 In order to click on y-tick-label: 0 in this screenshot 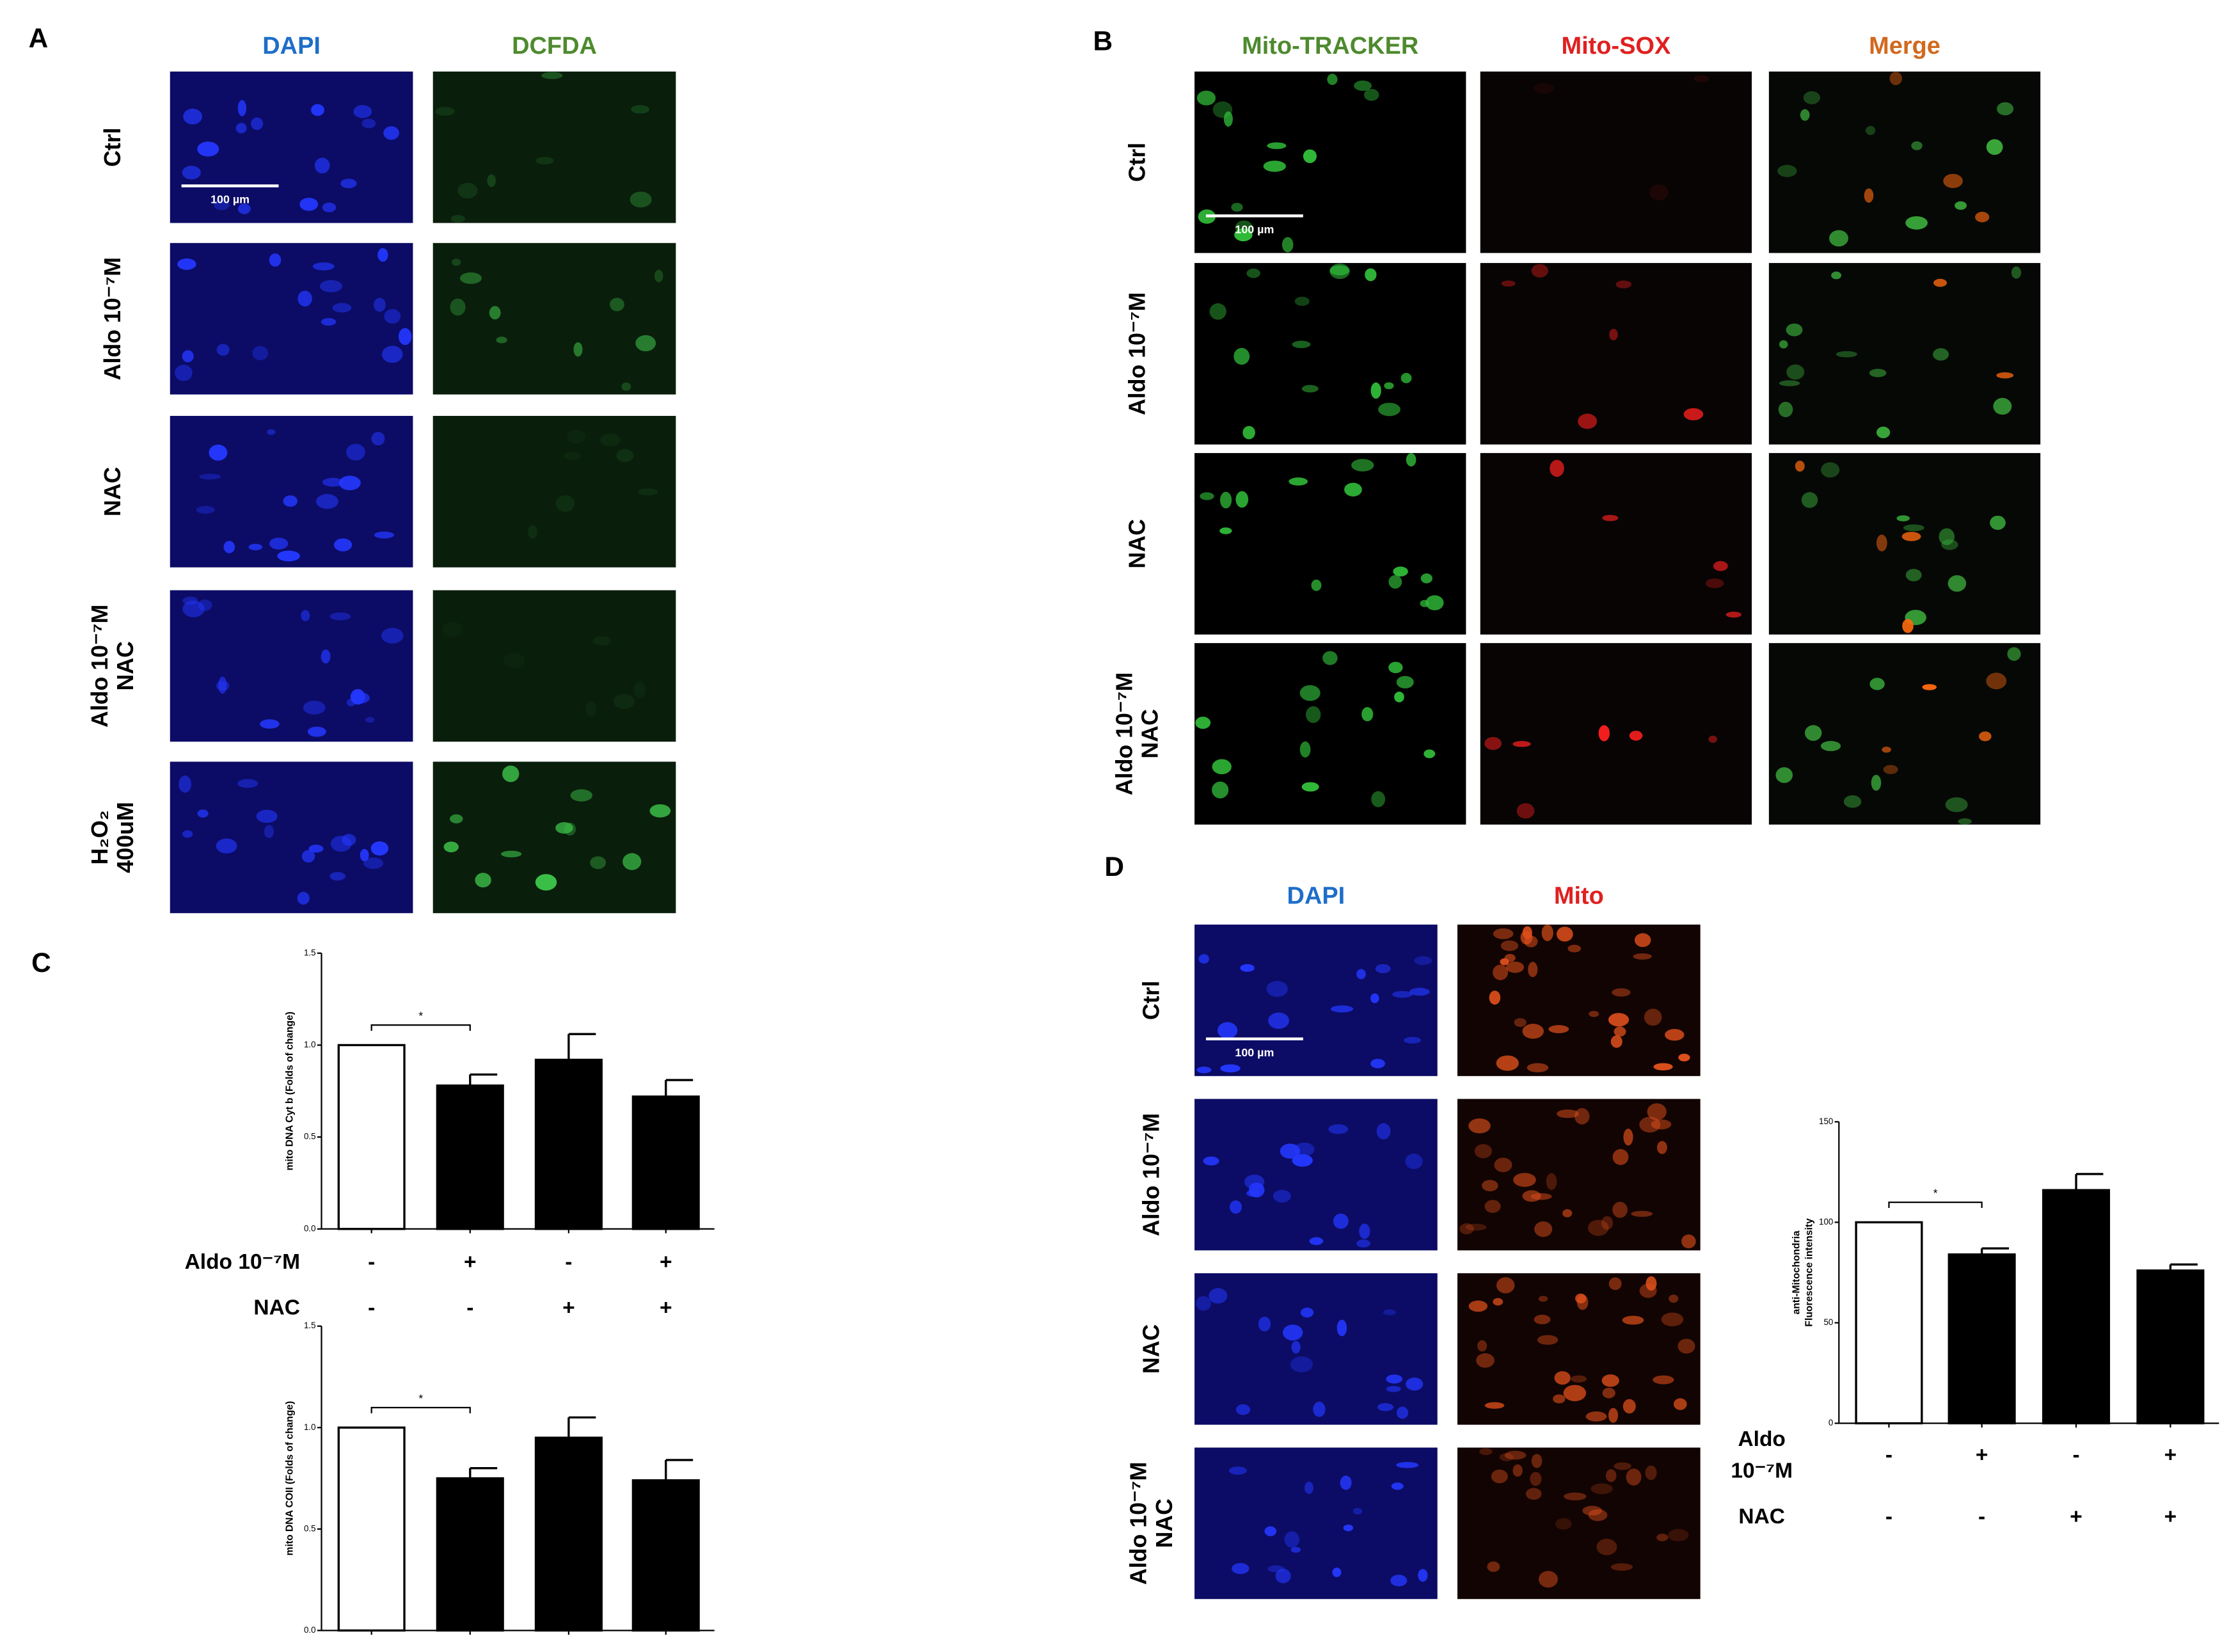, I will do `click(1831, 1422)`.